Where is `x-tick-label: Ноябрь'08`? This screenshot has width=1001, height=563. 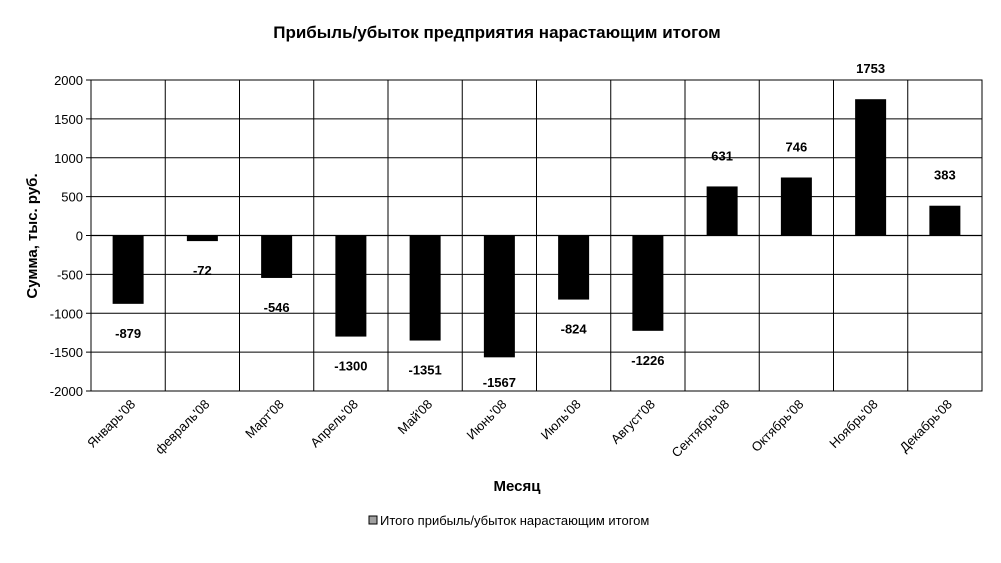 x-tick-label: Ноябрь'08 is located at coordinates (853, 424).